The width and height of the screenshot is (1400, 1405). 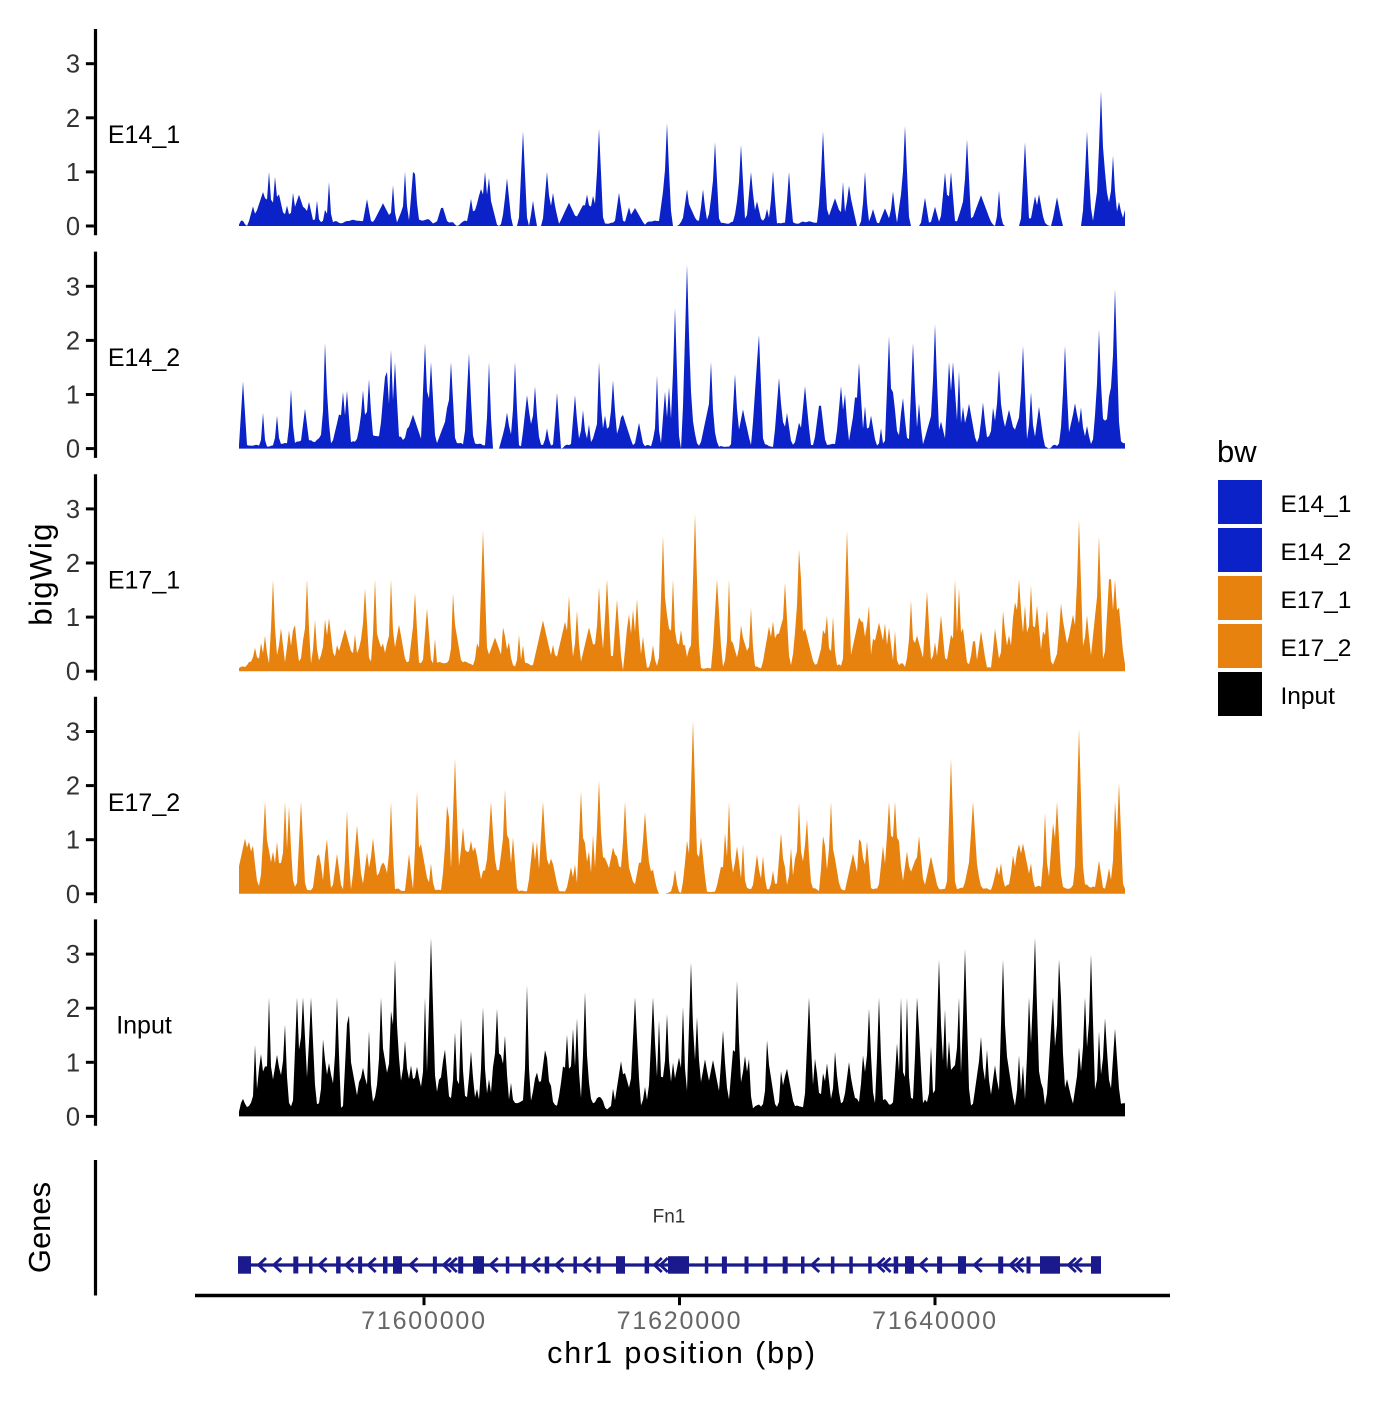 What do you see at coordinates (41, 573) in the screenshot?
I see `svg-text: bigWig` at bounding box center [41, 573].